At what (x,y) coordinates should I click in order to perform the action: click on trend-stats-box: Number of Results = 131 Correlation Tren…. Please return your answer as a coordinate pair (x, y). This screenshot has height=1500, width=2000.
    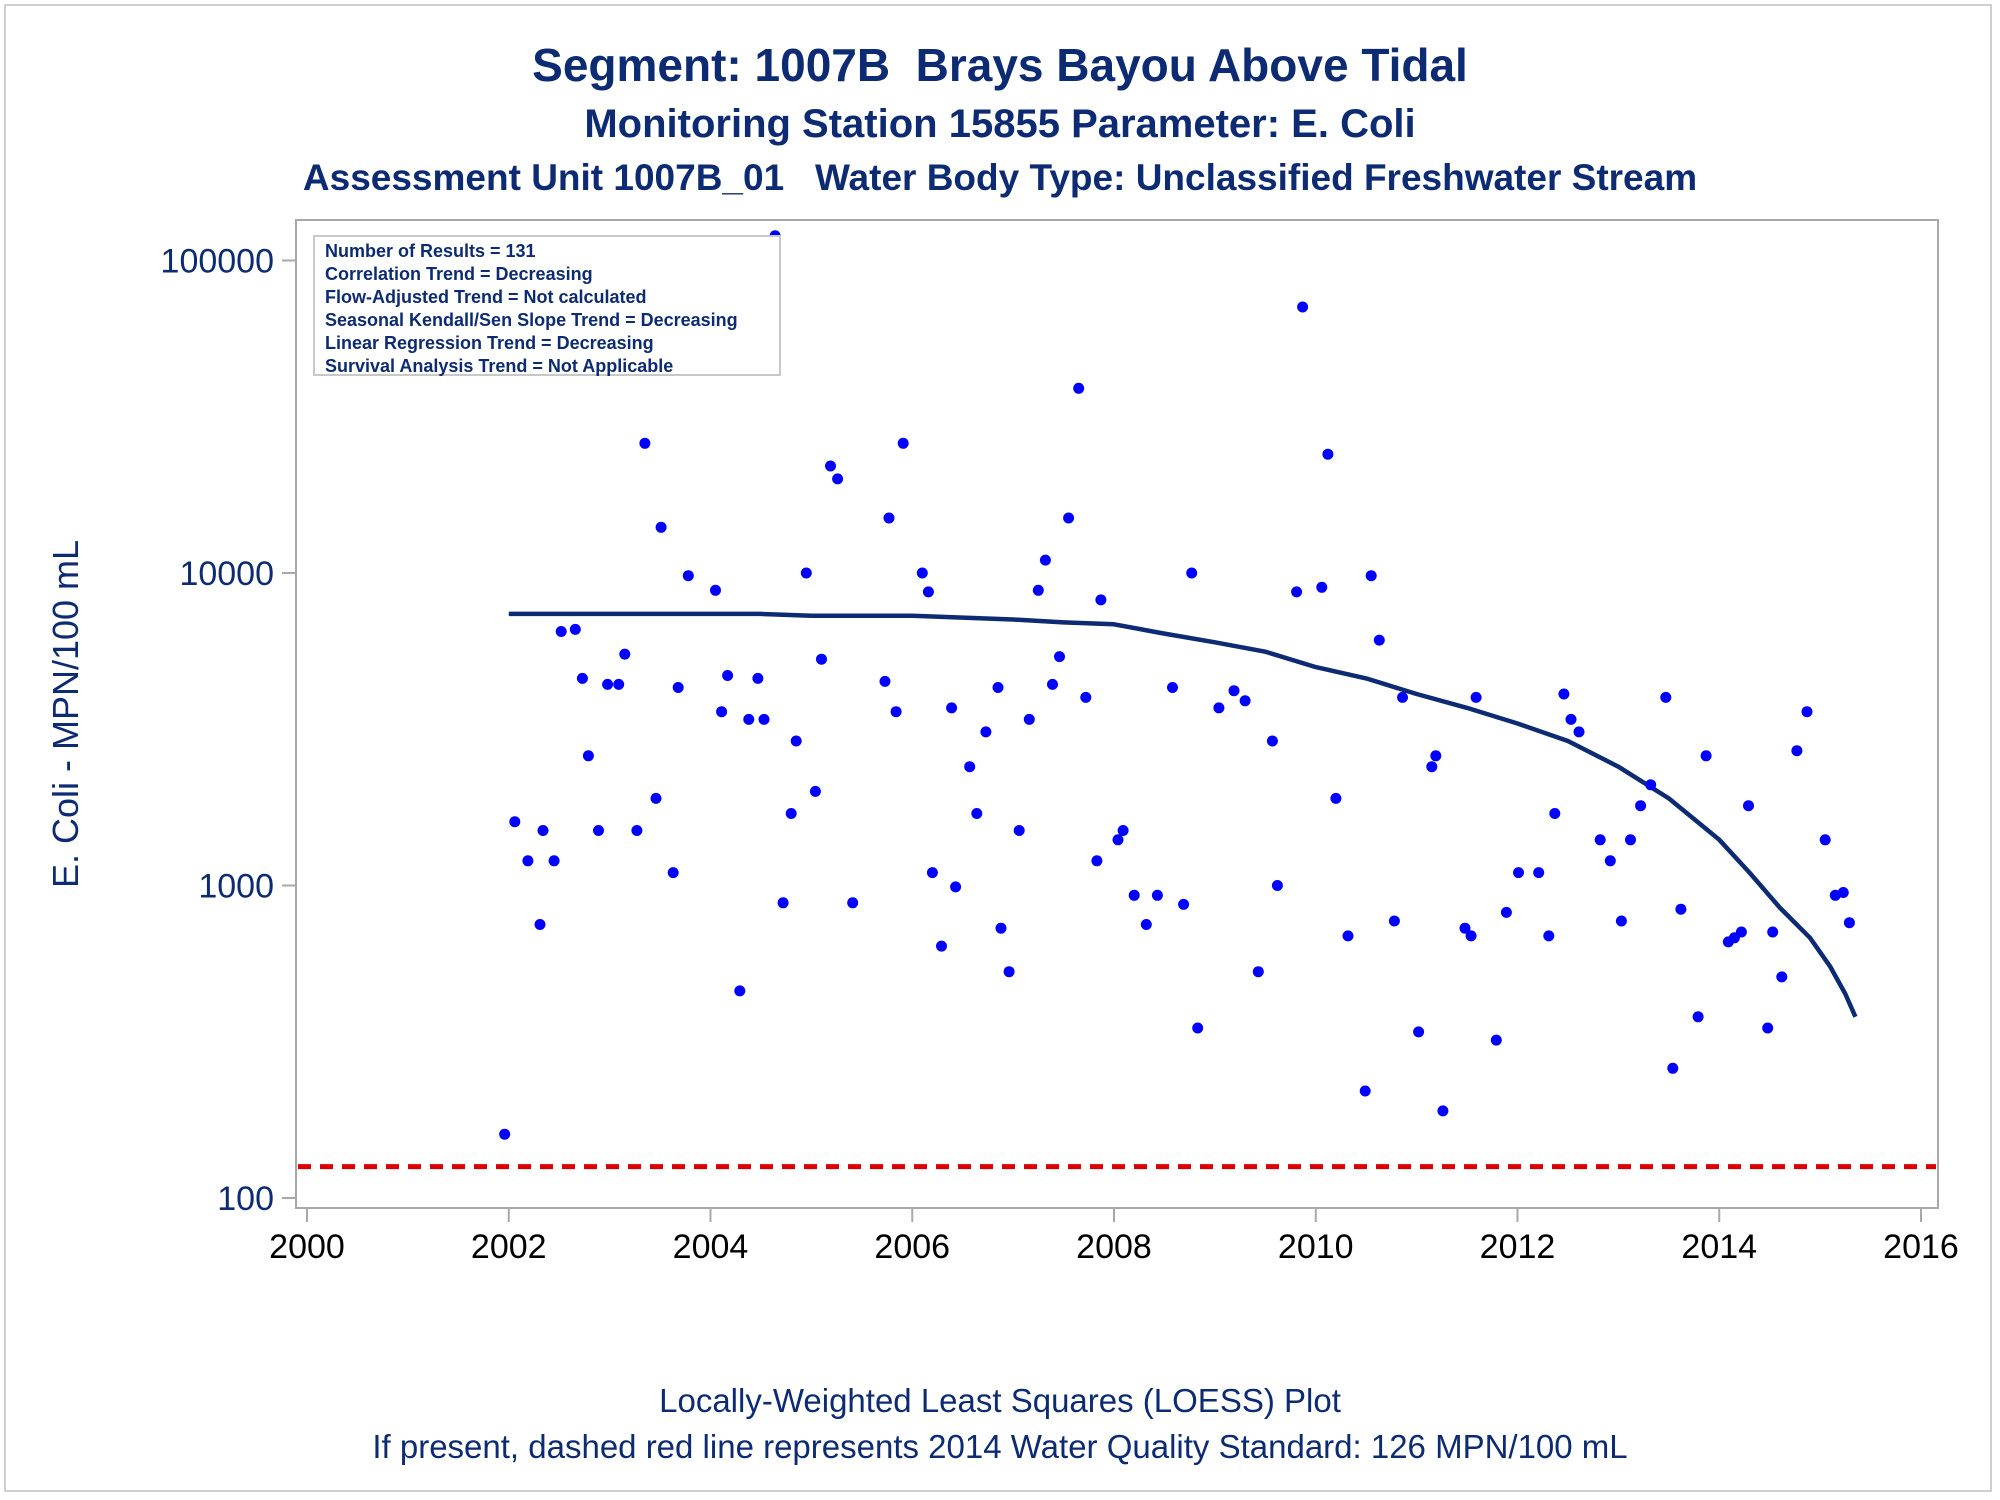
    Looking at the image, I should click on (547, 305).